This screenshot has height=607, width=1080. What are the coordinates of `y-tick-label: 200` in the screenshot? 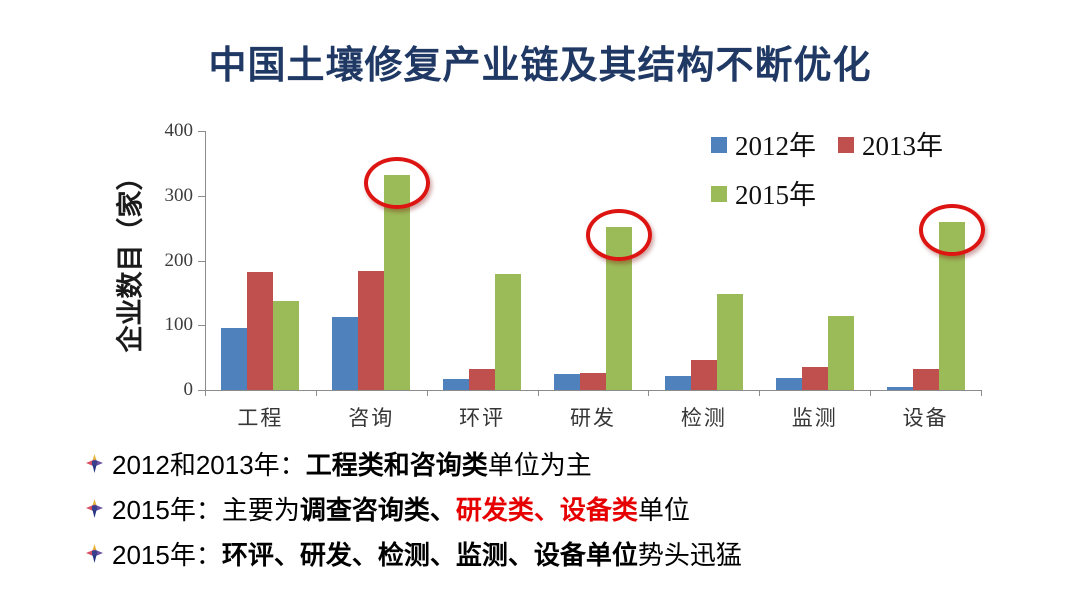 It's located at (179, 260).